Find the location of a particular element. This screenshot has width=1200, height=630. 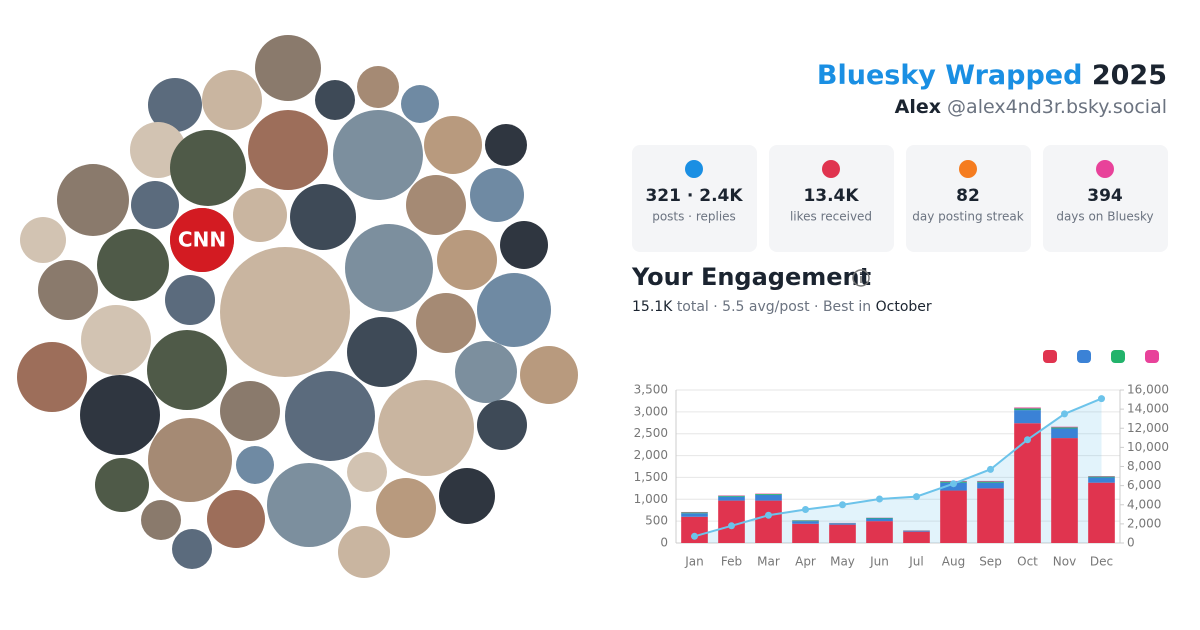

x-tick-label: Apr is located at coordinates (805, 562).